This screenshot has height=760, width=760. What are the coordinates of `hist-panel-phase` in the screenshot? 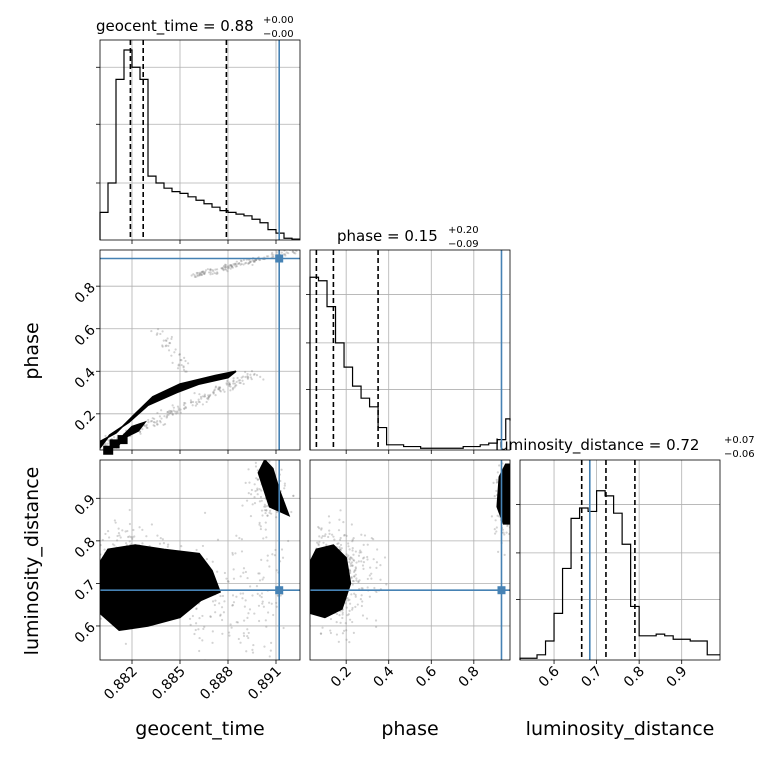 It's located at (408, 351).